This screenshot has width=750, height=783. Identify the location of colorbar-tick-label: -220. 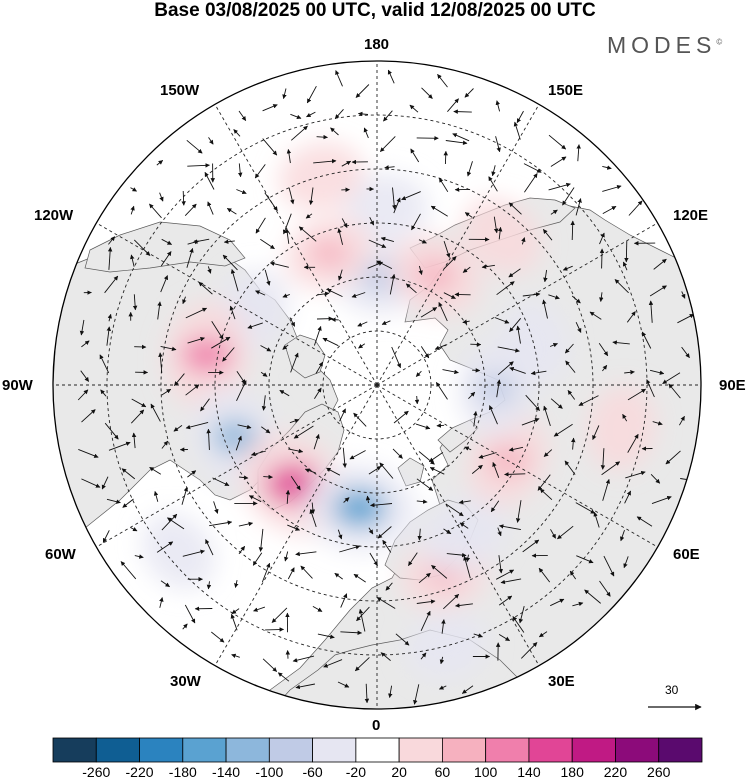
(139, 772).